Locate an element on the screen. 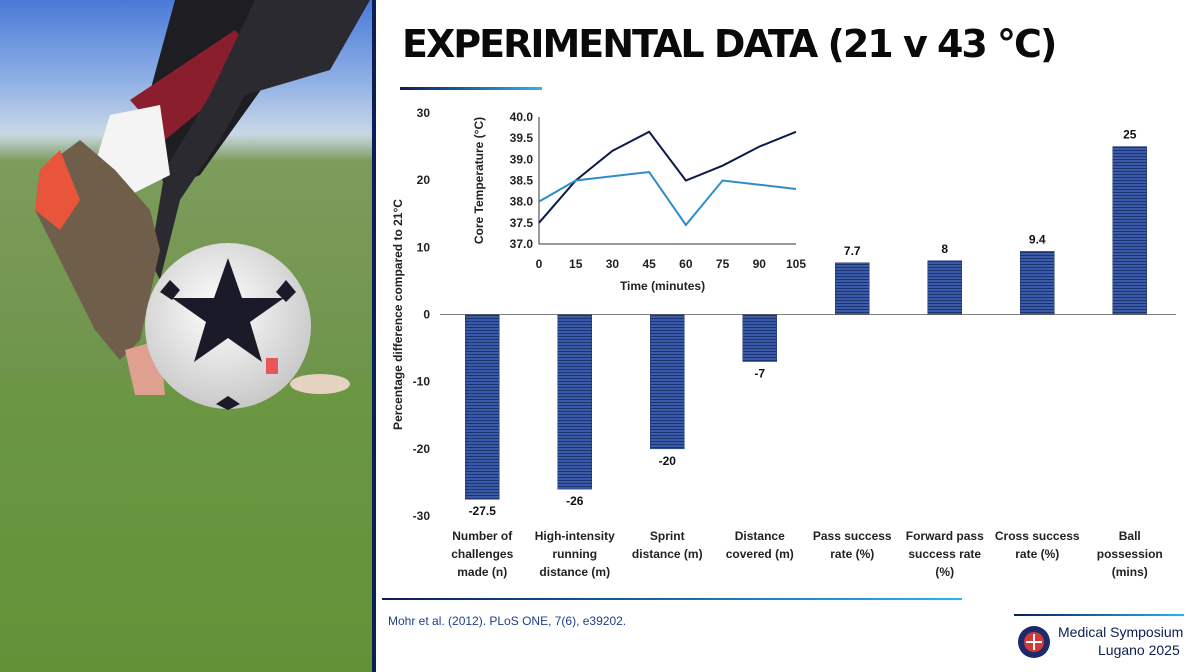 The width and height of the screenshot is (1200, 672). bar-value-label: -26 is located at coordinates (575, 501).